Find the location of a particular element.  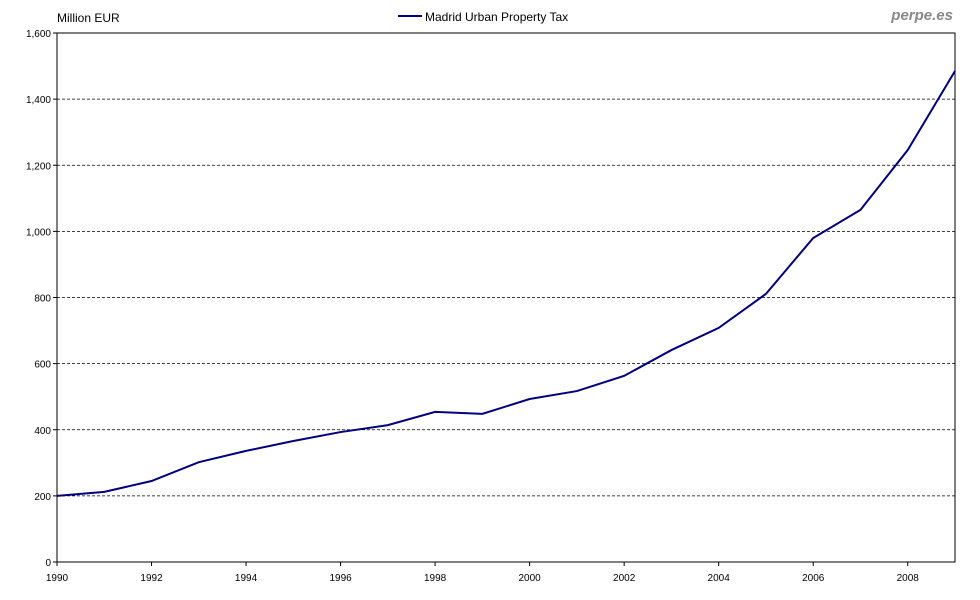

y-tick-label: 1,000 is located at coordinates (38, 232).